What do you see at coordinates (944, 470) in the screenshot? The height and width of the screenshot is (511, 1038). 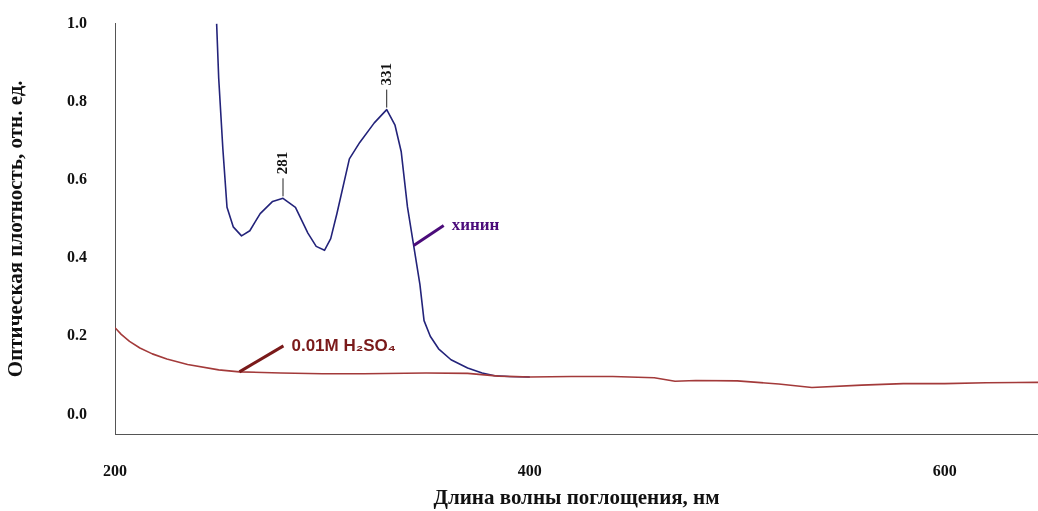 I see `x-tick-label: 600` at bounding box center [944, 470].